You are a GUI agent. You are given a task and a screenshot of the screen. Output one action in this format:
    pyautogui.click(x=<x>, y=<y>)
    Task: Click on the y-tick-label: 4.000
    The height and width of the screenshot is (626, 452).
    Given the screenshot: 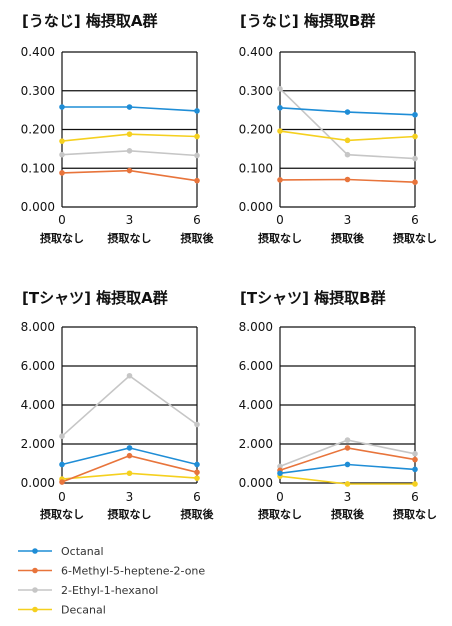 What is the action you would take?
    pyautogui.click(x=256, y=405)
    